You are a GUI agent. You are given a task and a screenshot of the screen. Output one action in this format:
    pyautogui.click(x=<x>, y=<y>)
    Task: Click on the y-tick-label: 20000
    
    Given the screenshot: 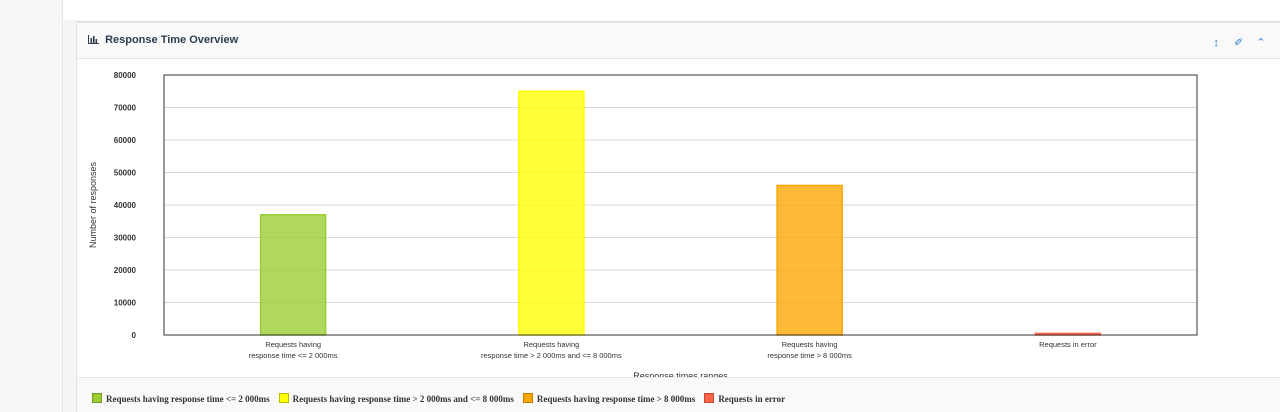 What is the action you would take?
    pyautogui.click(x=125, y=270)
    